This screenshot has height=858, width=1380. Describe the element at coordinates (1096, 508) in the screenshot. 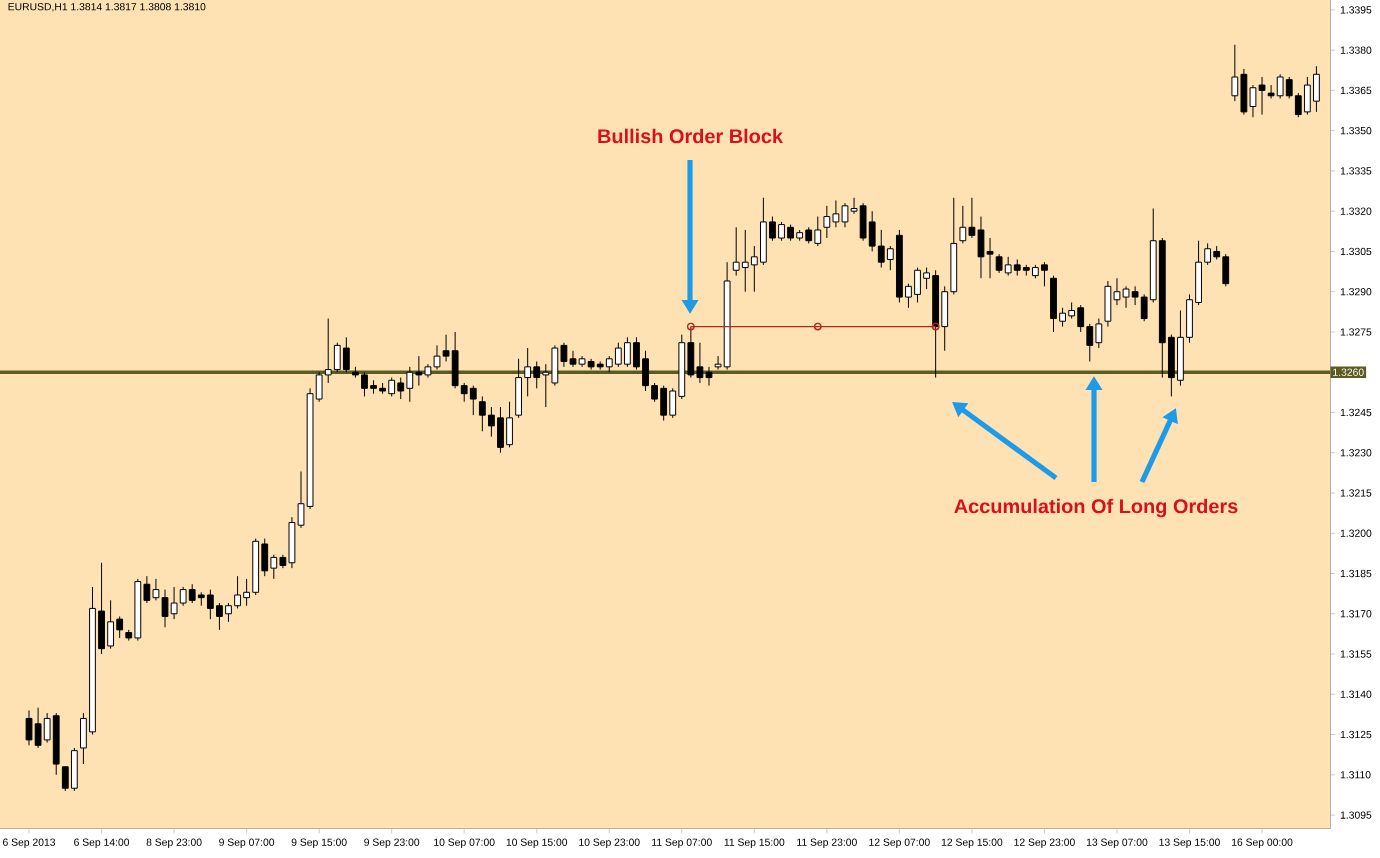

I see `annotation: Accumulation Of Long Orders` at that location.